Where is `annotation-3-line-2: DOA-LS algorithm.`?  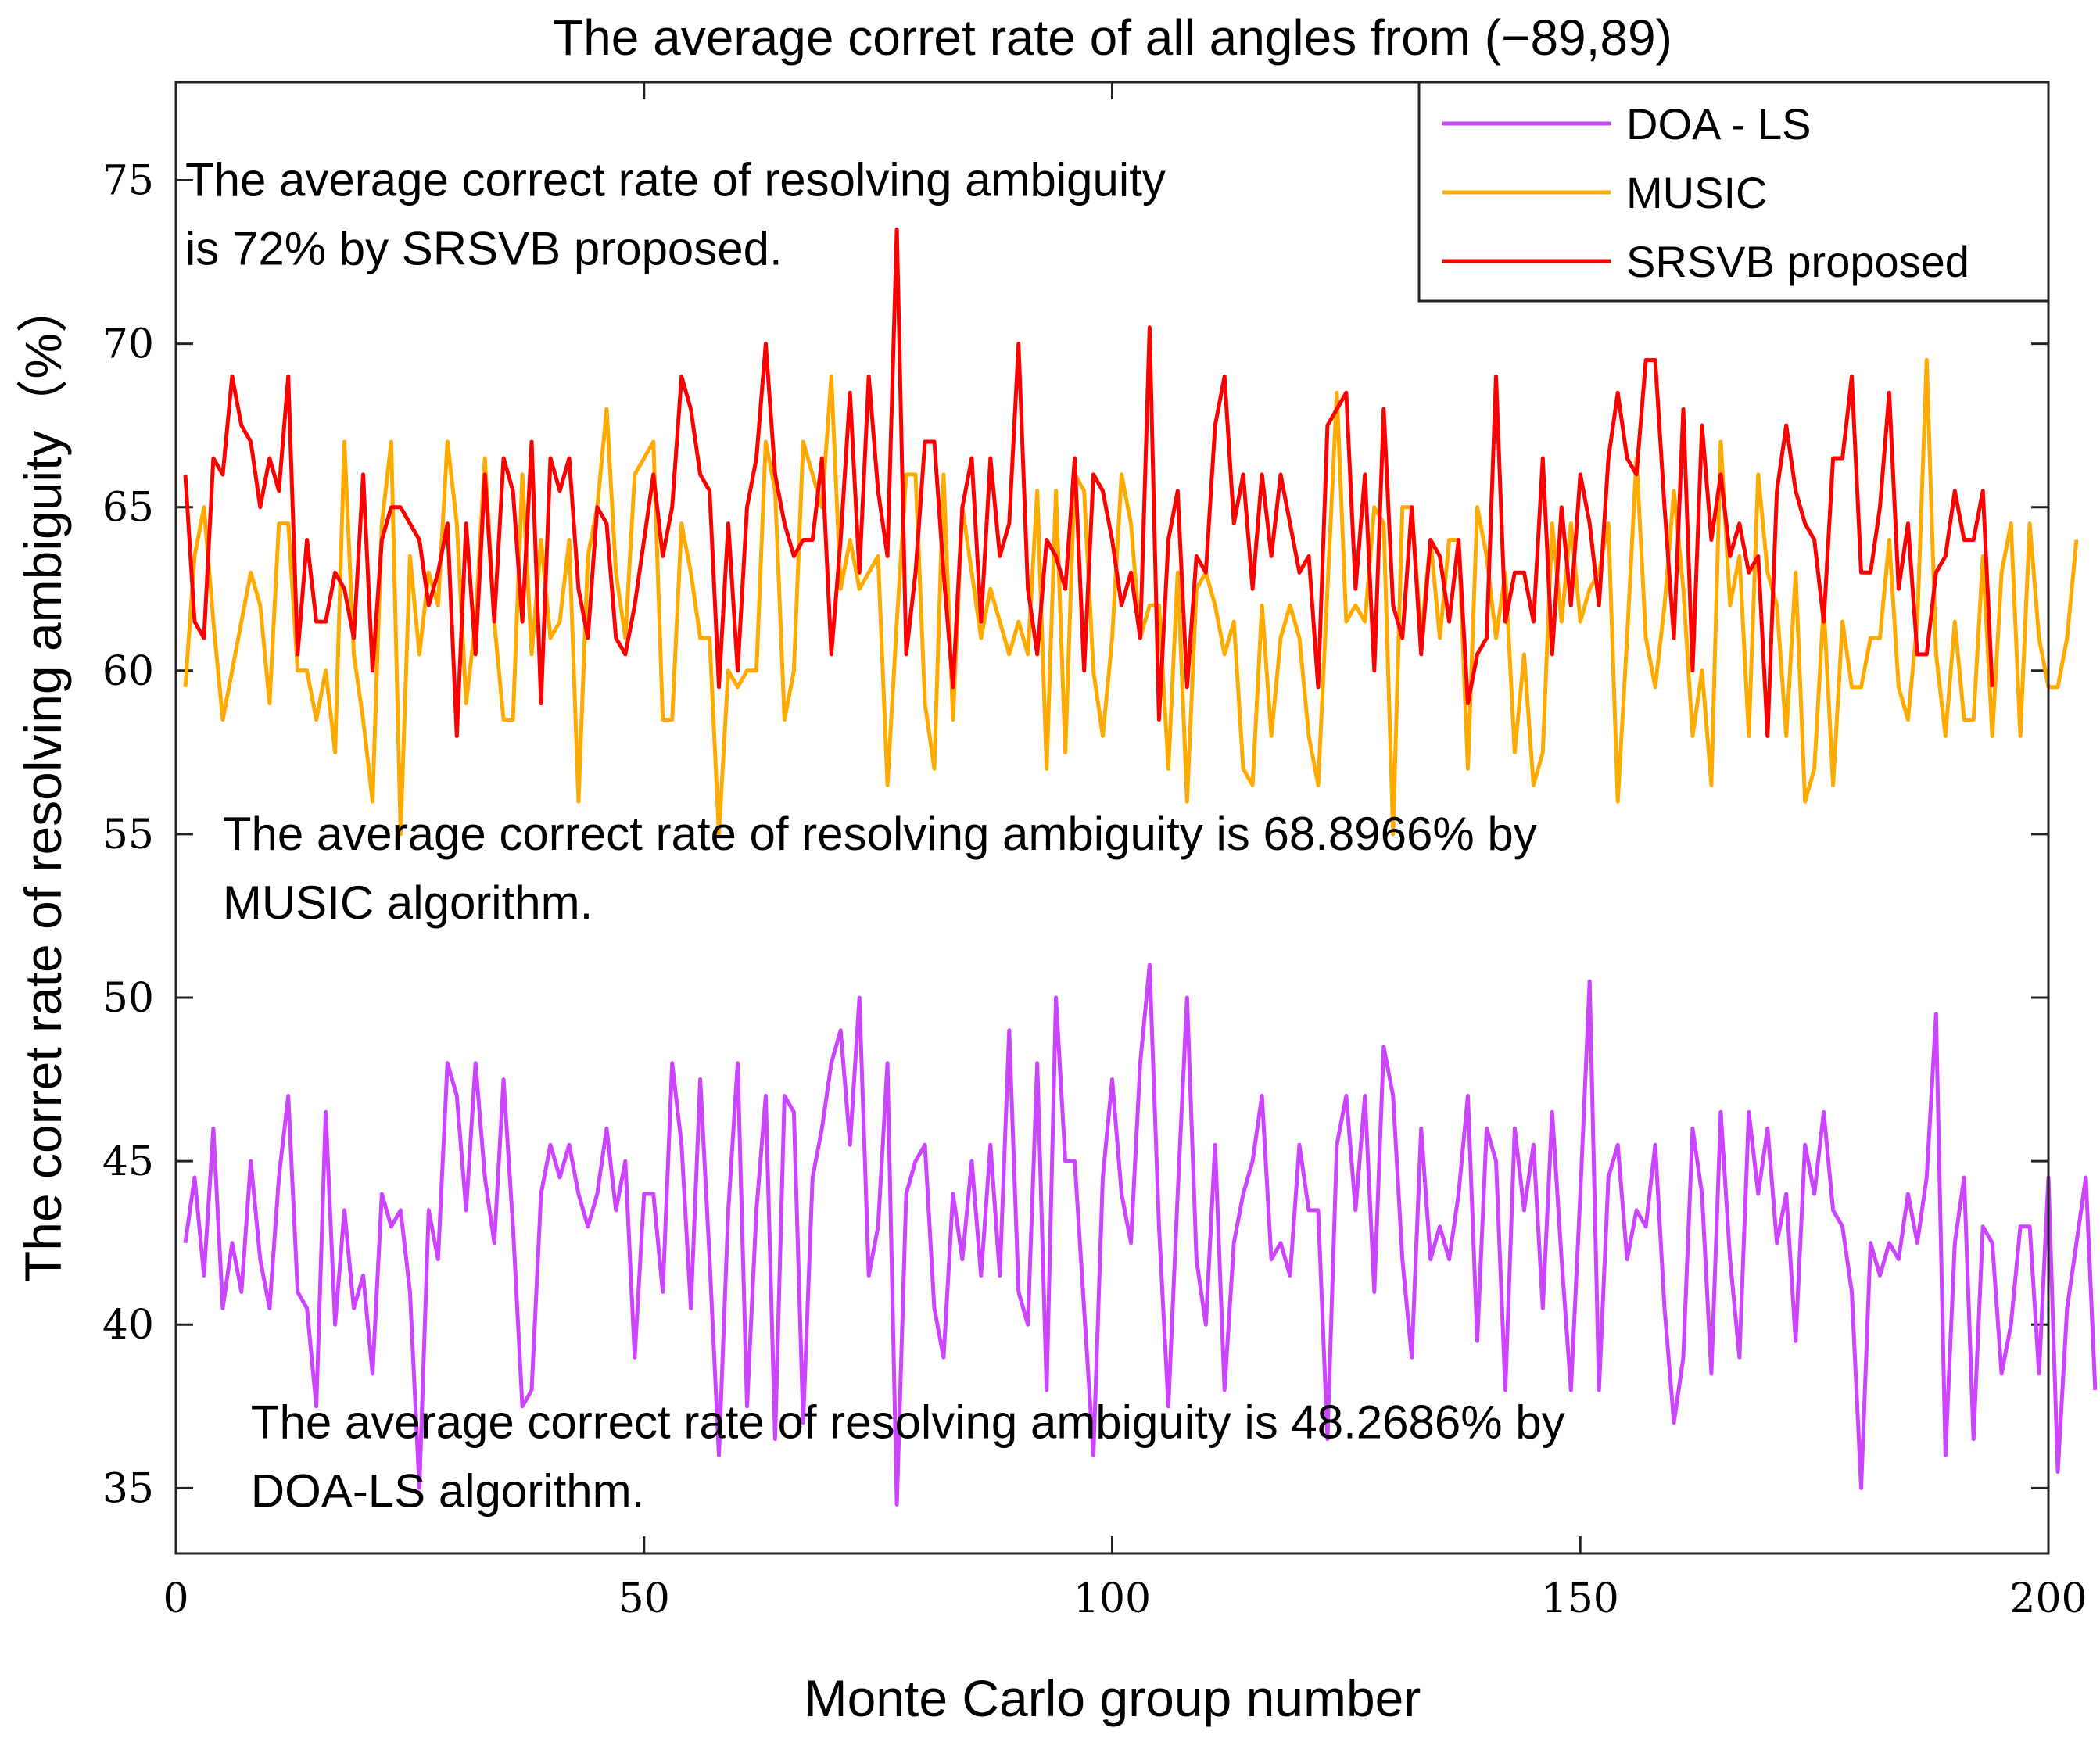 annotation-3-line-2: DOA-LS algorithm. is located at coordinates (448, 1491).